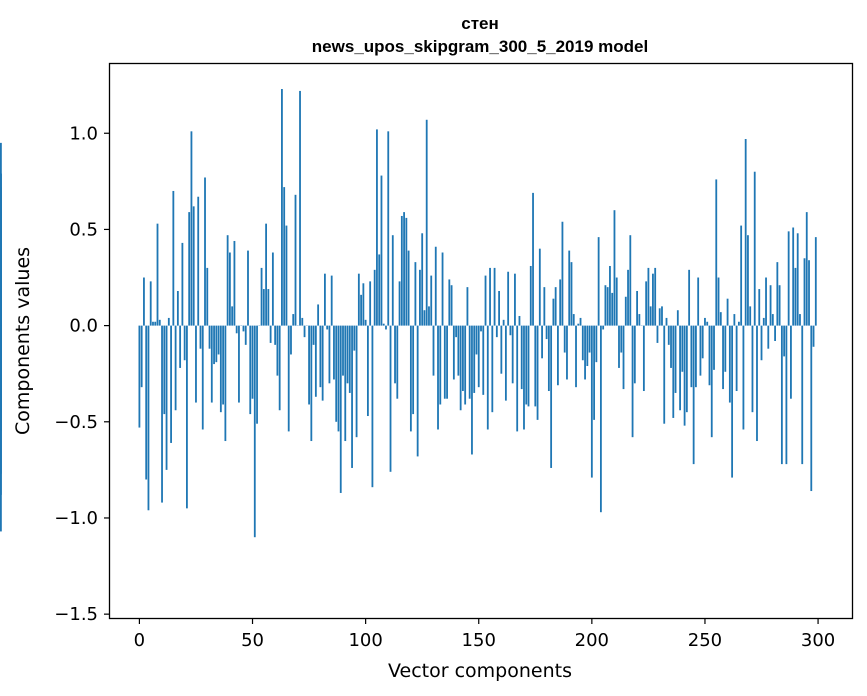  What do you see at coordinates (480, 46) in the screenshot?
I see `chart-subtitle: news_upos_skipgram_300_5_2019 model` at bounding box center [480, 46].